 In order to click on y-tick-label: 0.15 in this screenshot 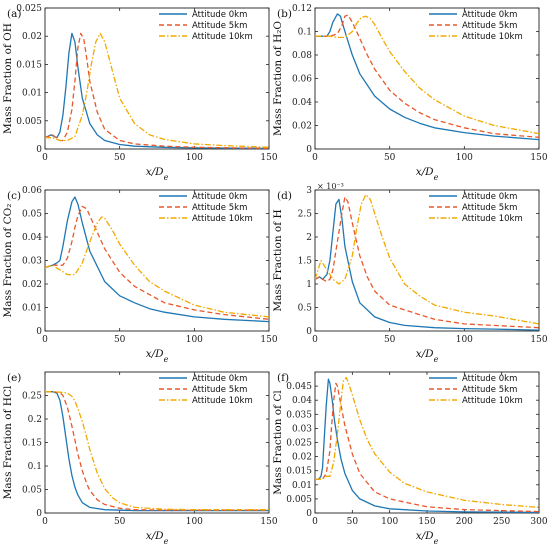, I will do `click(32, 444)`.